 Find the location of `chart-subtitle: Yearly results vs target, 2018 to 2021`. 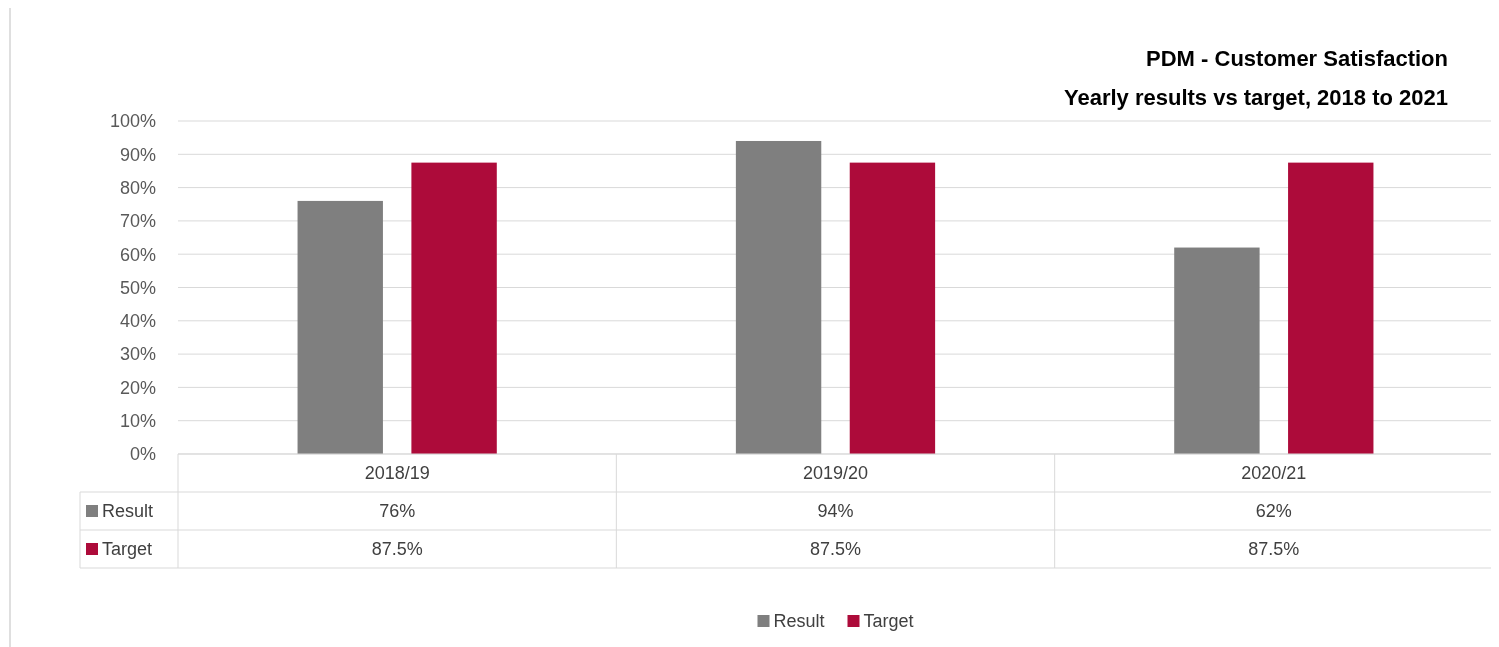

chart-subtitle: Yearly results vs target, 2018 to 2021 is located at coordinates (1255, 97).